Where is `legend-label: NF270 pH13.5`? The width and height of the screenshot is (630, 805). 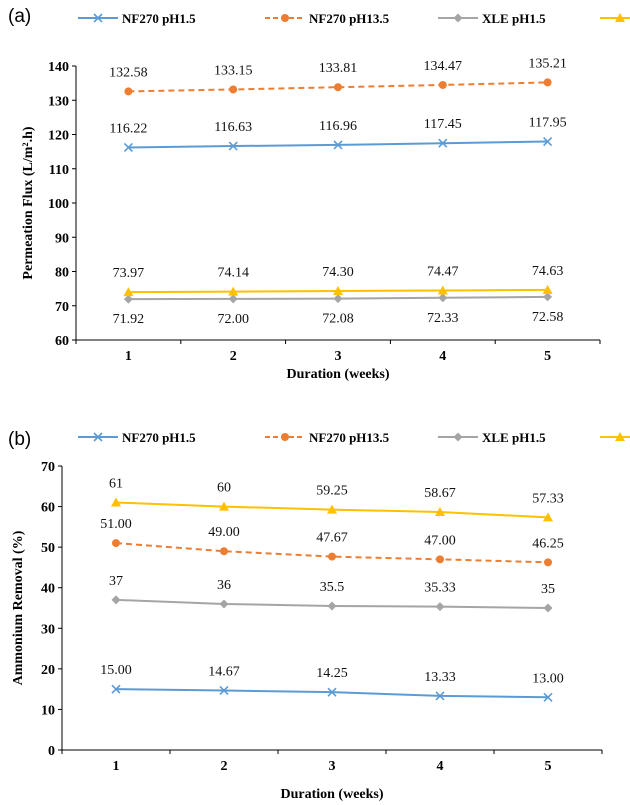 legend-label: NF270 pH13.5 is located at coordinates (349, 18).